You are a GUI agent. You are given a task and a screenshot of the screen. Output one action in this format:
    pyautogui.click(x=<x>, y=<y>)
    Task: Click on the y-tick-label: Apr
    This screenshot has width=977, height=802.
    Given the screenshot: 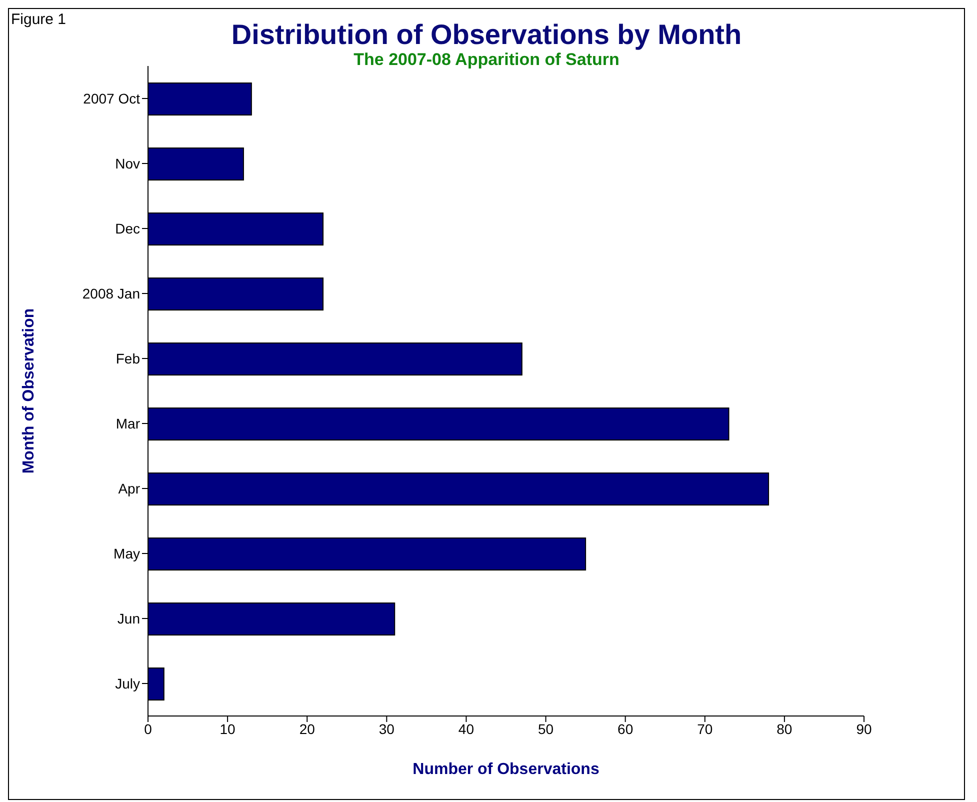 What is the action you would take?
    pyautogui.click(x=129, y=488)
    